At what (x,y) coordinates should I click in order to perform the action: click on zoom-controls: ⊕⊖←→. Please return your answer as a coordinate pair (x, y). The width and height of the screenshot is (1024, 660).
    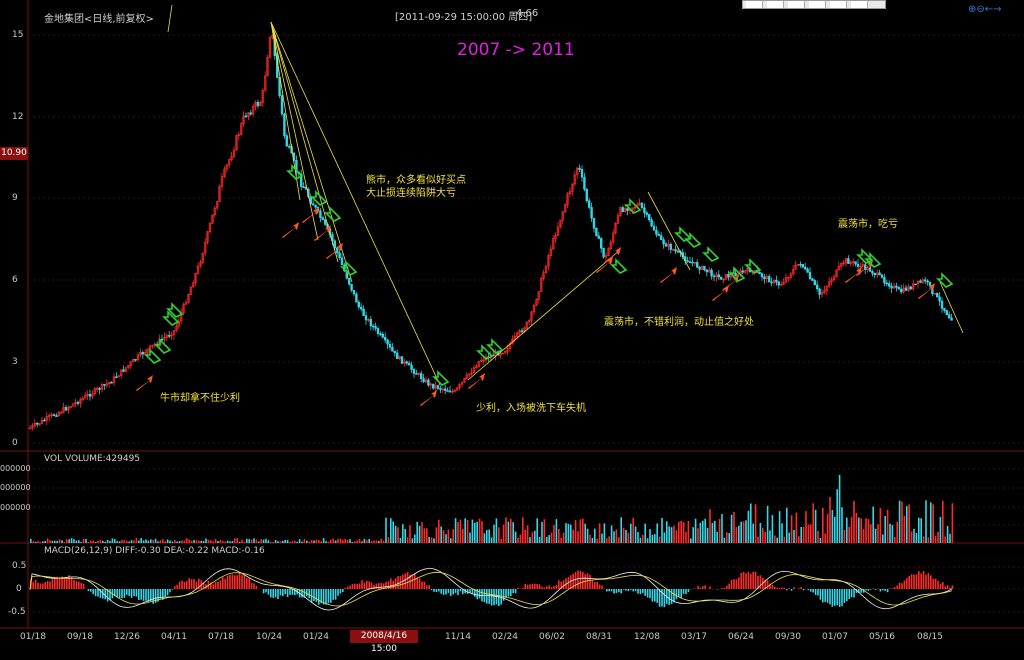
    Looking at the image, I should click on (985, 9).